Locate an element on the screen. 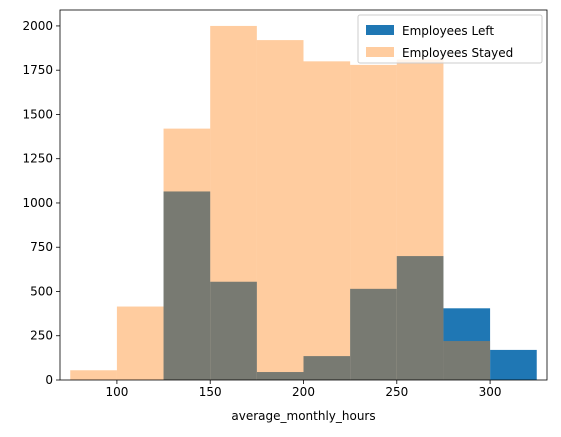  x-tick-label-1: 150 is located at coordinates (210, 392).